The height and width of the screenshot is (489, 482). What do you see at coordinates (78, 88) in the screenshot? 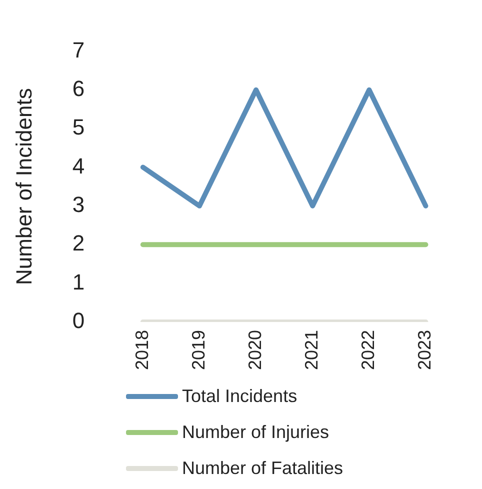
I see `y-tick-label: 6` at bounding box center [78, 88].